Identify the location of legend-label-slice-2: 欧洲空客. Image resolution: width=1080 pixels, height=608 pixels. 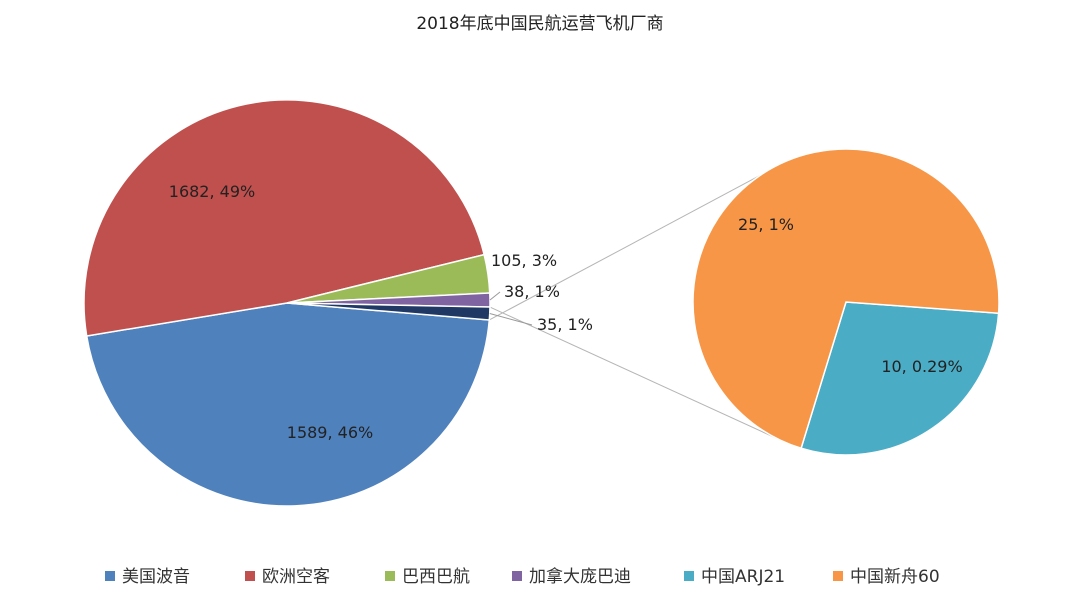
(296, 577).